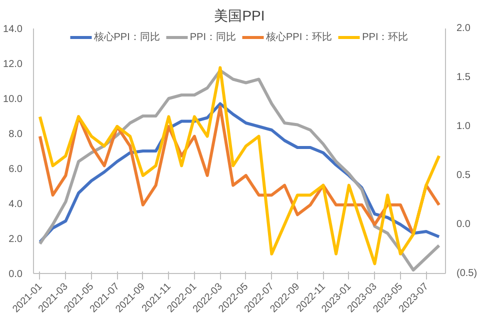 This screenshot has width=480, height=318. What do you see at coordinates (15, 169) in the screenshot?
I see `y-tick-label: 6.0` at bounding box center [15, 169].